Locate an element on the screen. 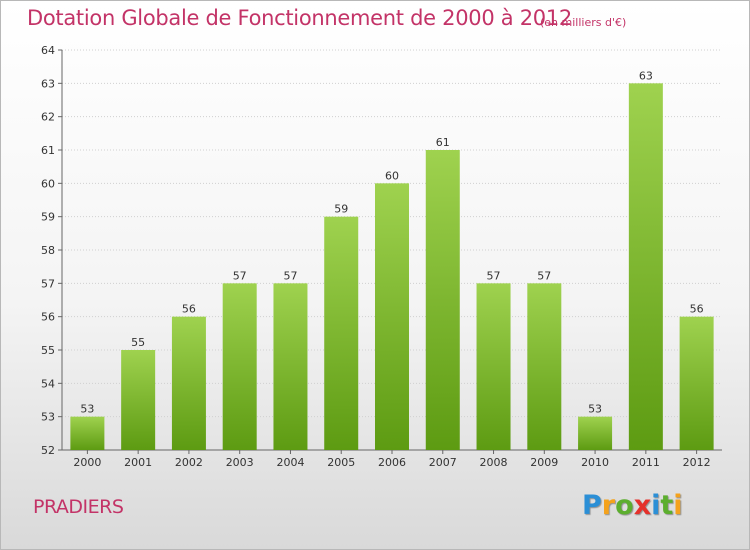  x-tick-label: 2004 is located at coordinates (290, 462).